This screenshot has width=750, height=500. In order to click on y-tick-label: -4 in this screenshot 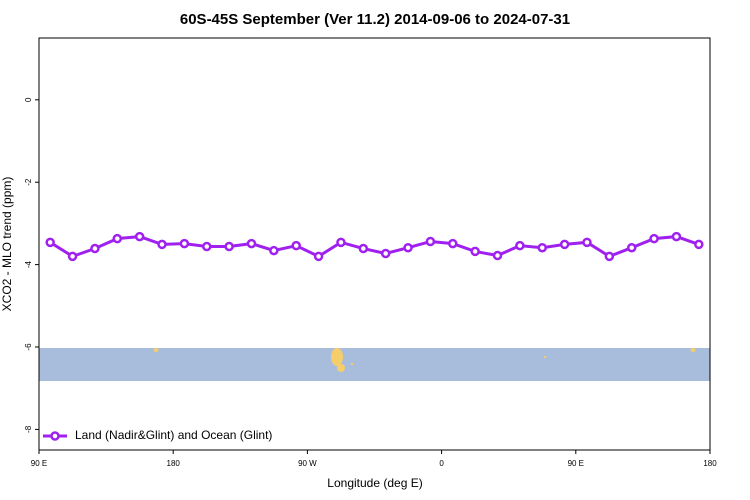, I will do `click(28, 264)`.